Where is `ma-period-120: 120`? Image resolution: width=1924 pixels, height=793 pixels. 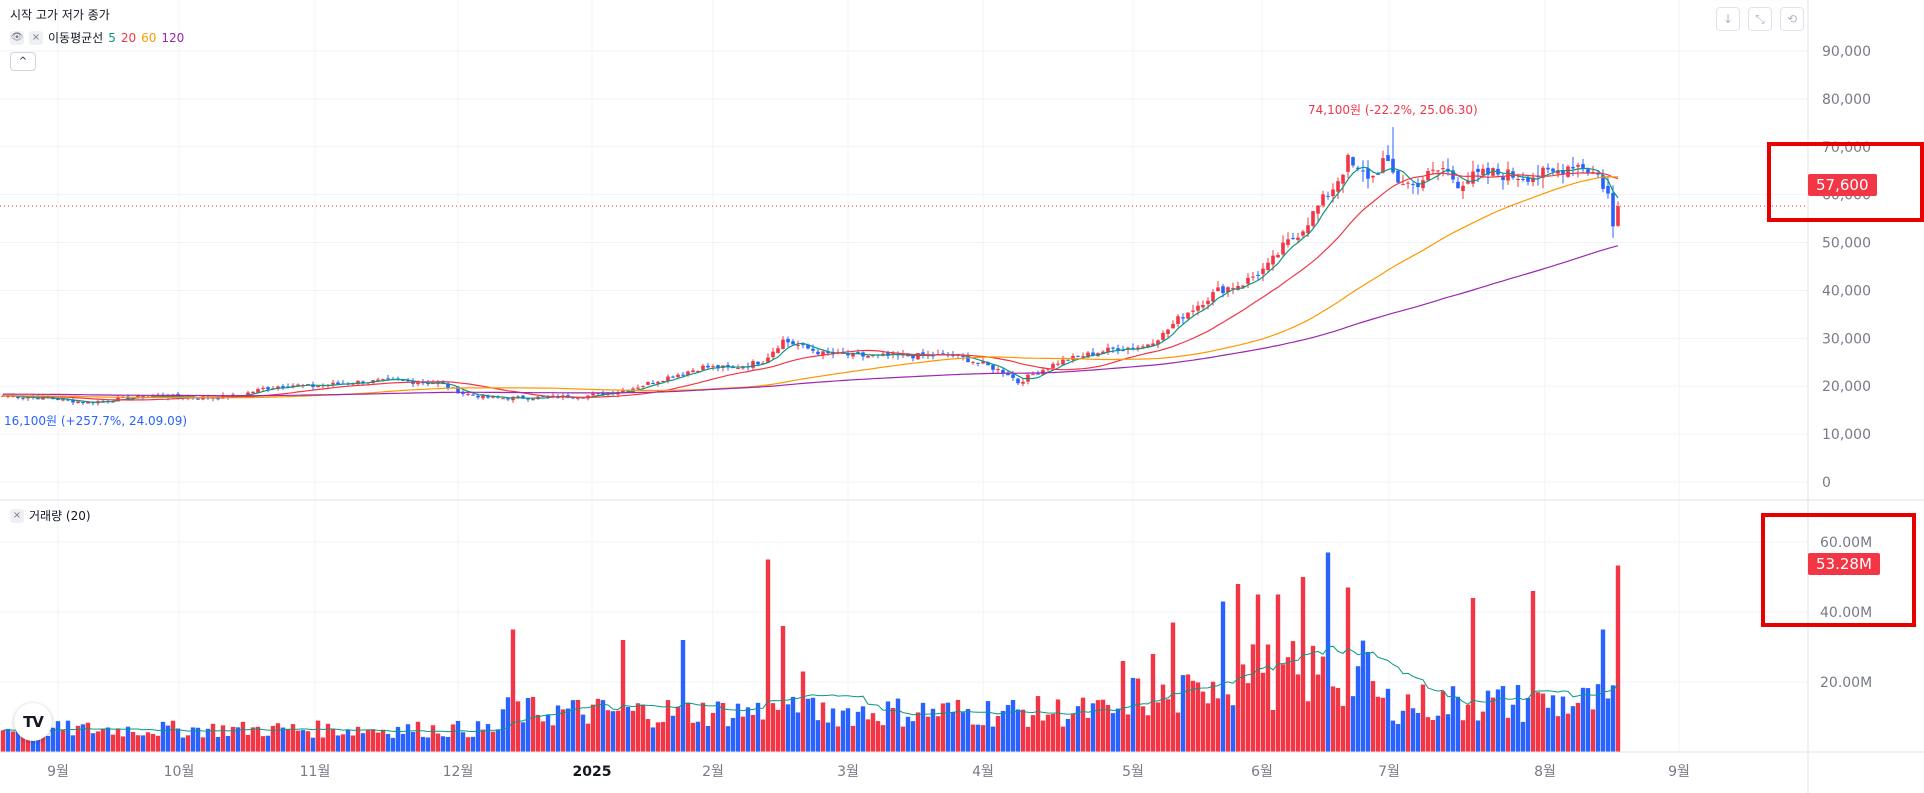 ma-period-120: 120 is located at coordinates (173, 37).